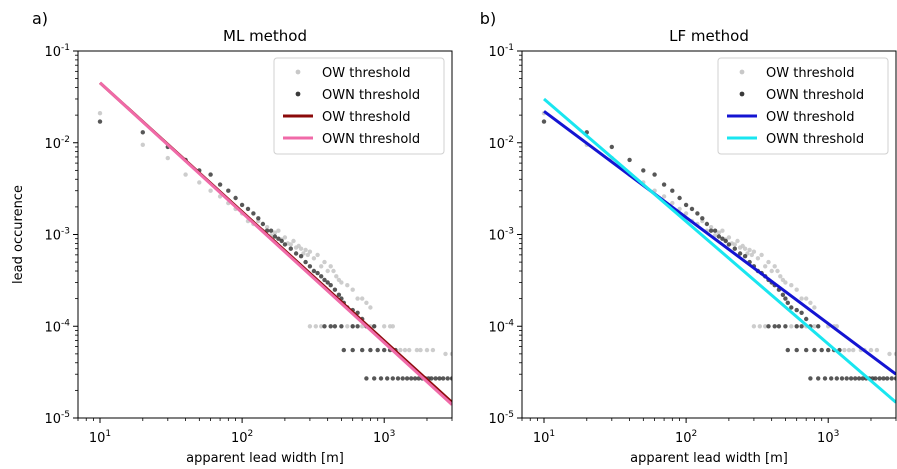 Image resolution: width=897 pixels, height=469 pixels. Describe the element at coordinates (57, 143) in the screenshot. I see `y-tick-label: 10⁻²` at that location.